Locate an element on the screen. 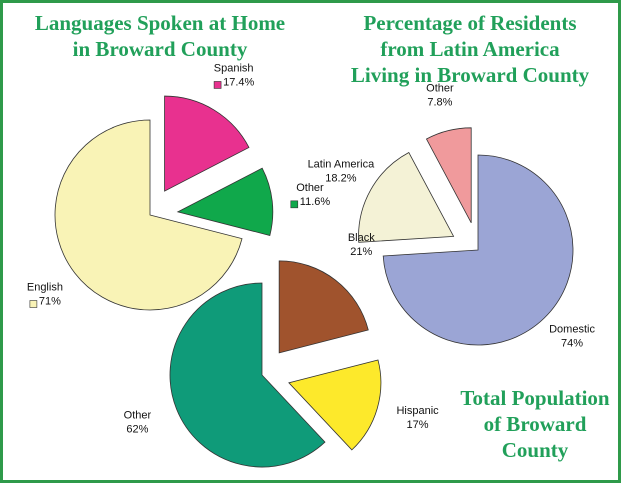  chart-title: Living in Broward County is located at coordinates (470, 75).